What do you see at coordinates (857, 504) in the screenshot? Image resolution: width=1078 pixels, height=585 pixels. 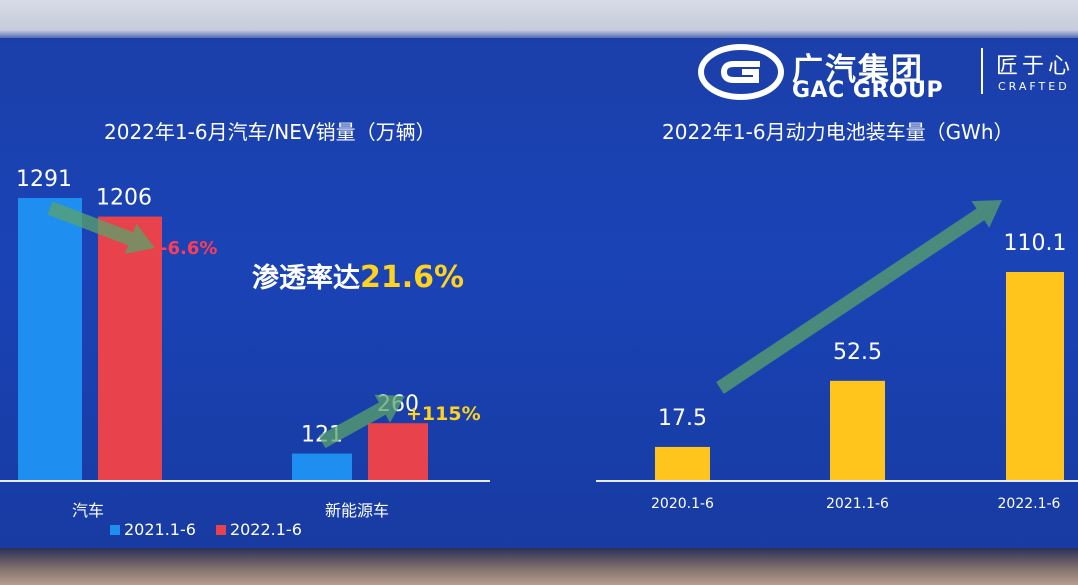 I see `battery-category-label-1: 2021.1-6` at bounding box center [857, 504].